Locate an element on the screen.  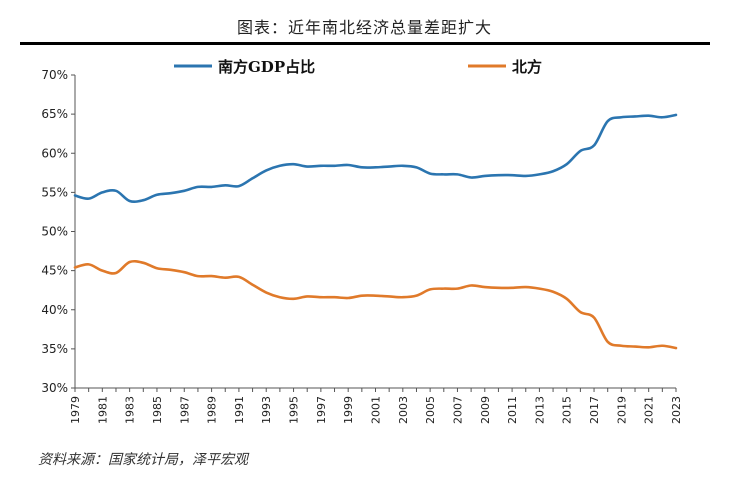
x-tick-label: 2015 is located at coordinates (567, 410).